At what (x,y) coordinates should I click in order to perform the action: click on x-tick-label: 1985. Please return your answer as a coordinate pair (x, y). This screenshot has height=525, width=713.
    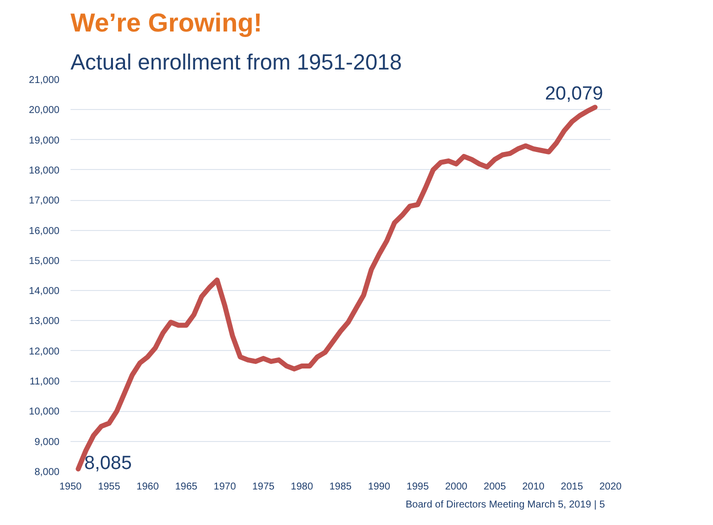
    Looking at the image, I should click on (340, 487).